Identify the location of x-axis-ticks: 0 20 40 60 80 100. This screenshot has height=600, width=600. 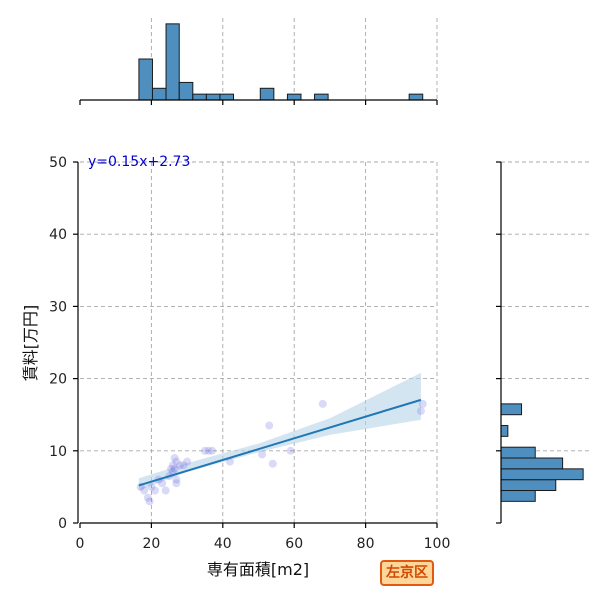
(263, 537).